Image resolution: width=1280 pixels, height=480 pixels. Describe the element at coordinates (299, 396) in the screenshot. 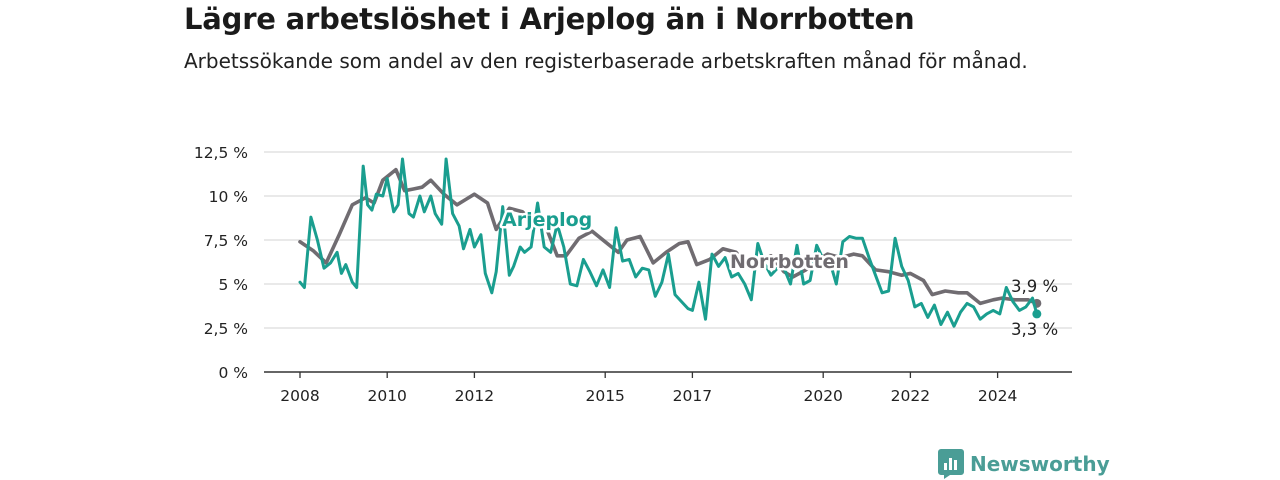

I see `x-tick-label: 2008` at that location.